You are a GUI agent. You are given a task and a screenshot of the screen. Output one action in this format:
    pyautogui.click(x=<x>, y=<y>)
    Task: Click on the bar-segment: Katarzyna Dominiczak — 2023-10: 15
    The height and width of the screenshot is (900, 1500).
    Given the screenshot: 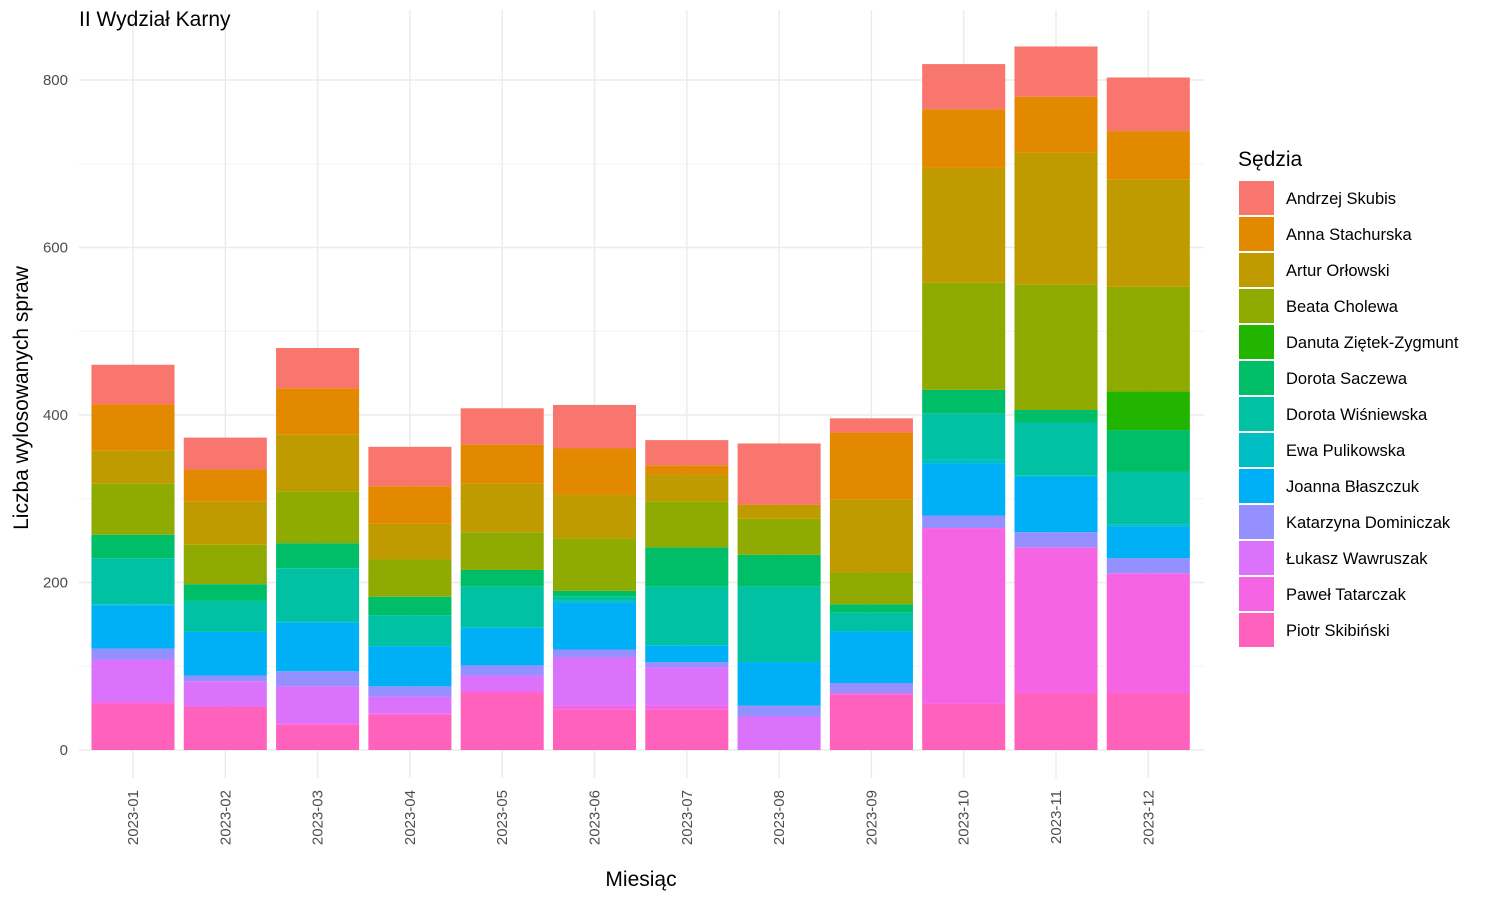 What is the action you would take?
    pyautogui.click(x=964, y=522)
    